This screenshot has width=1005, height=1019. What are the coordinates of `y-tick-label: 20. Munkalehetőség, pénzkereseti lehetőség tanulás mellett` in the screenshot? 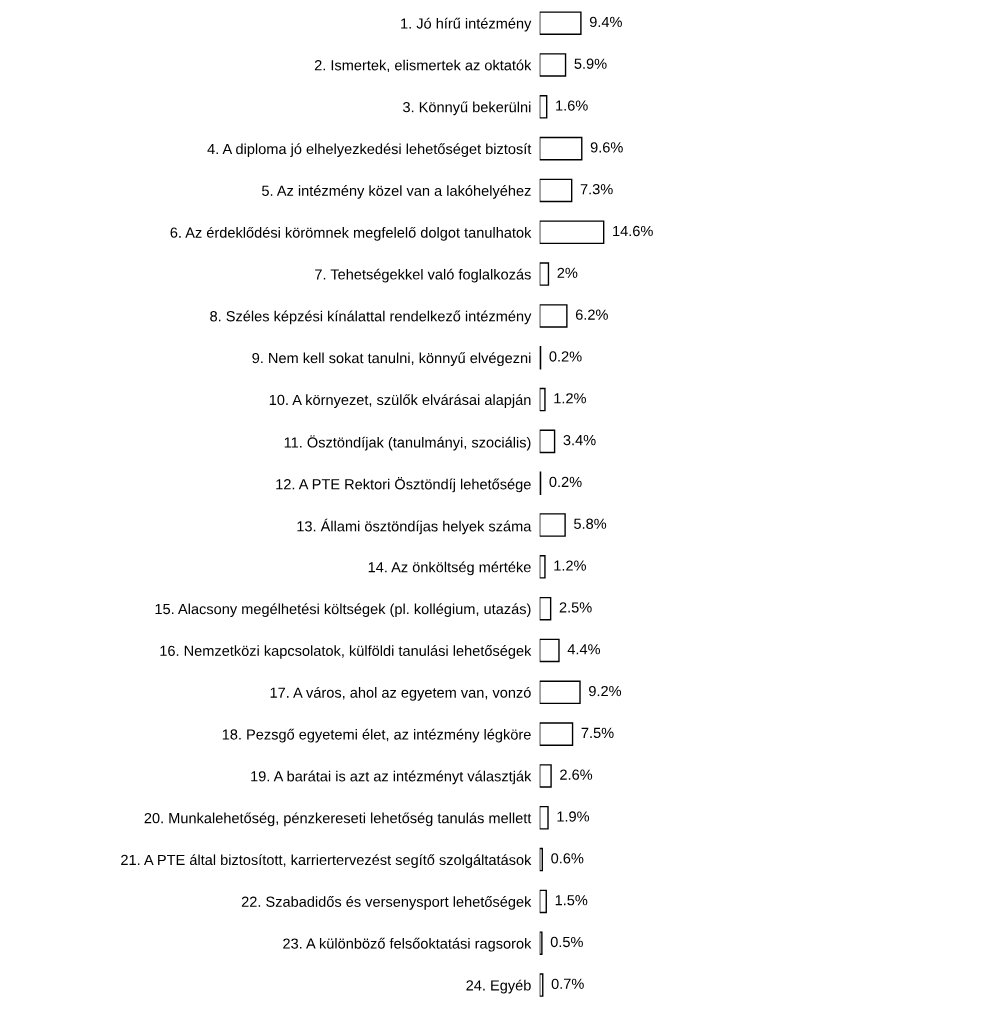 It's located at (338, 819).